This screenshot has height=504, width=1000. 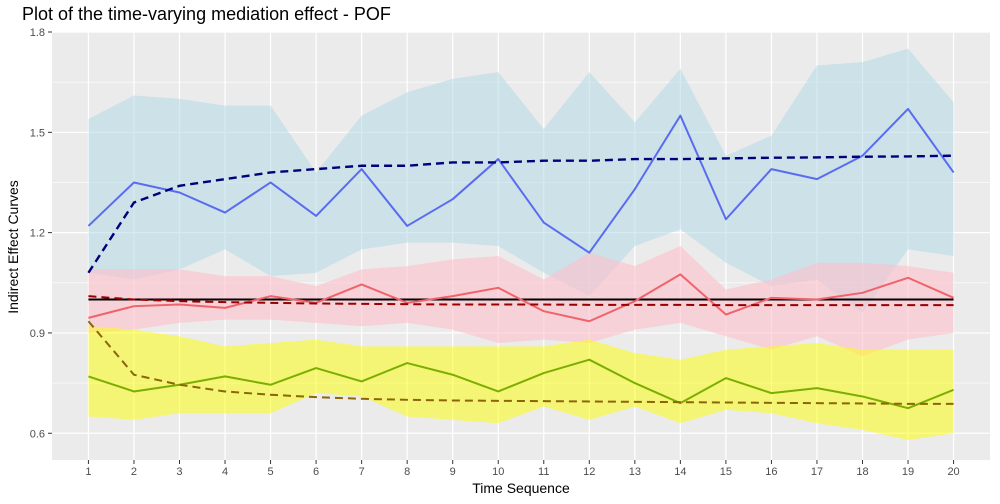 What do you see at coordinates (37, 33) in the screenshot?
I see `y-tick-label: 1.8` at bounding box center [37, 33].